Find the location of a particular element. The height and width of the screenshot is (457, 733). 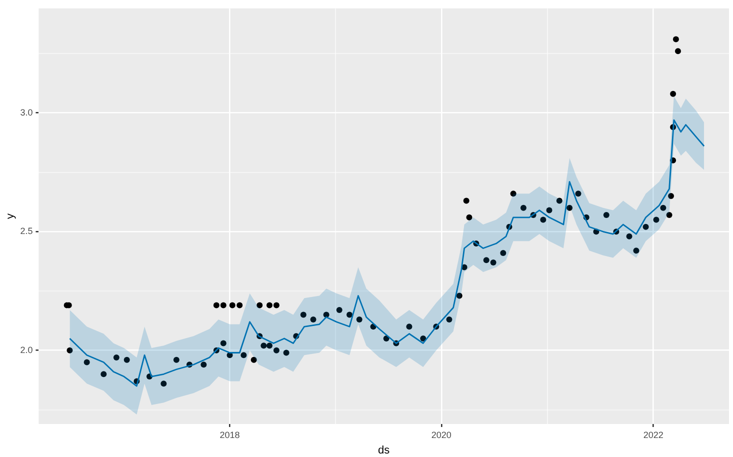

x-tick-label: 2022 is located at coordinates (653, 435).